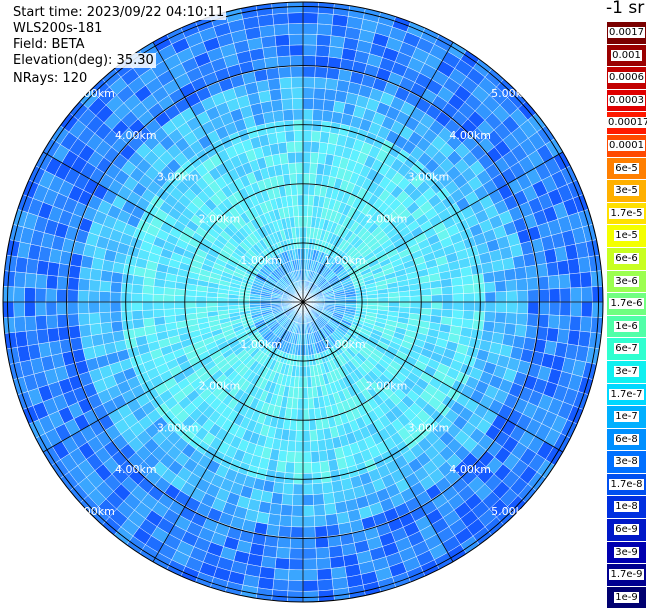 Image resolution: width=647 pixels, height=609 pixels. What do you see at coordinates (626, 552) in the screenshot?
I see `colorbar-label: 3e-9` at bounding box center [626, 552].